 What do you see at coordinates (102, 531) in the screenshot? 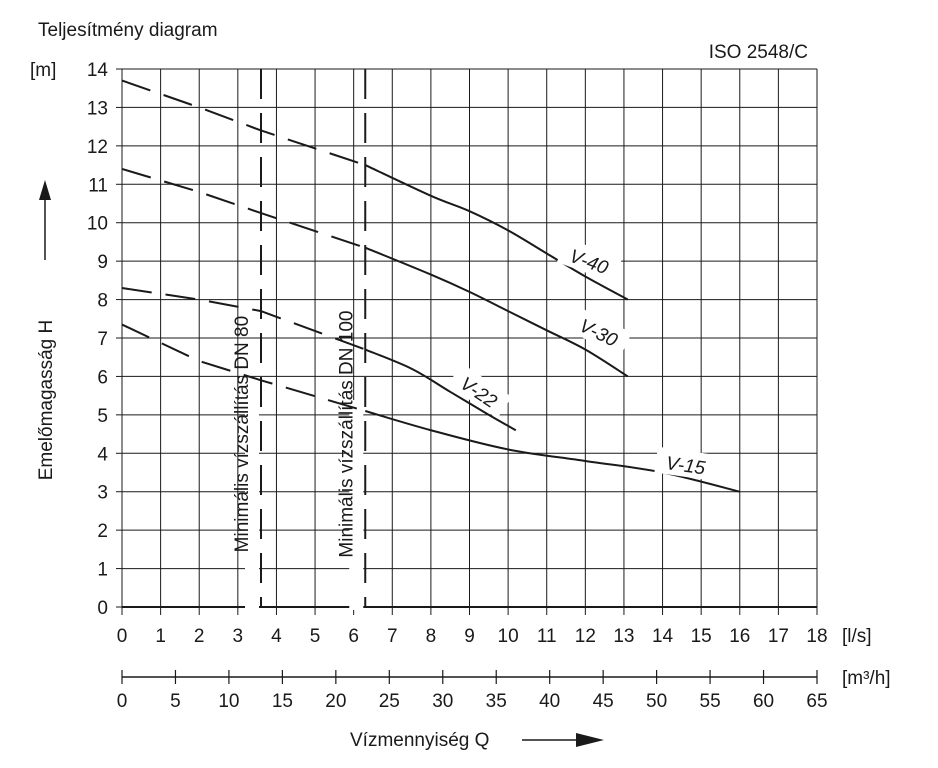
I see `y-tick-label: 2` at bounding box center [102, 531].